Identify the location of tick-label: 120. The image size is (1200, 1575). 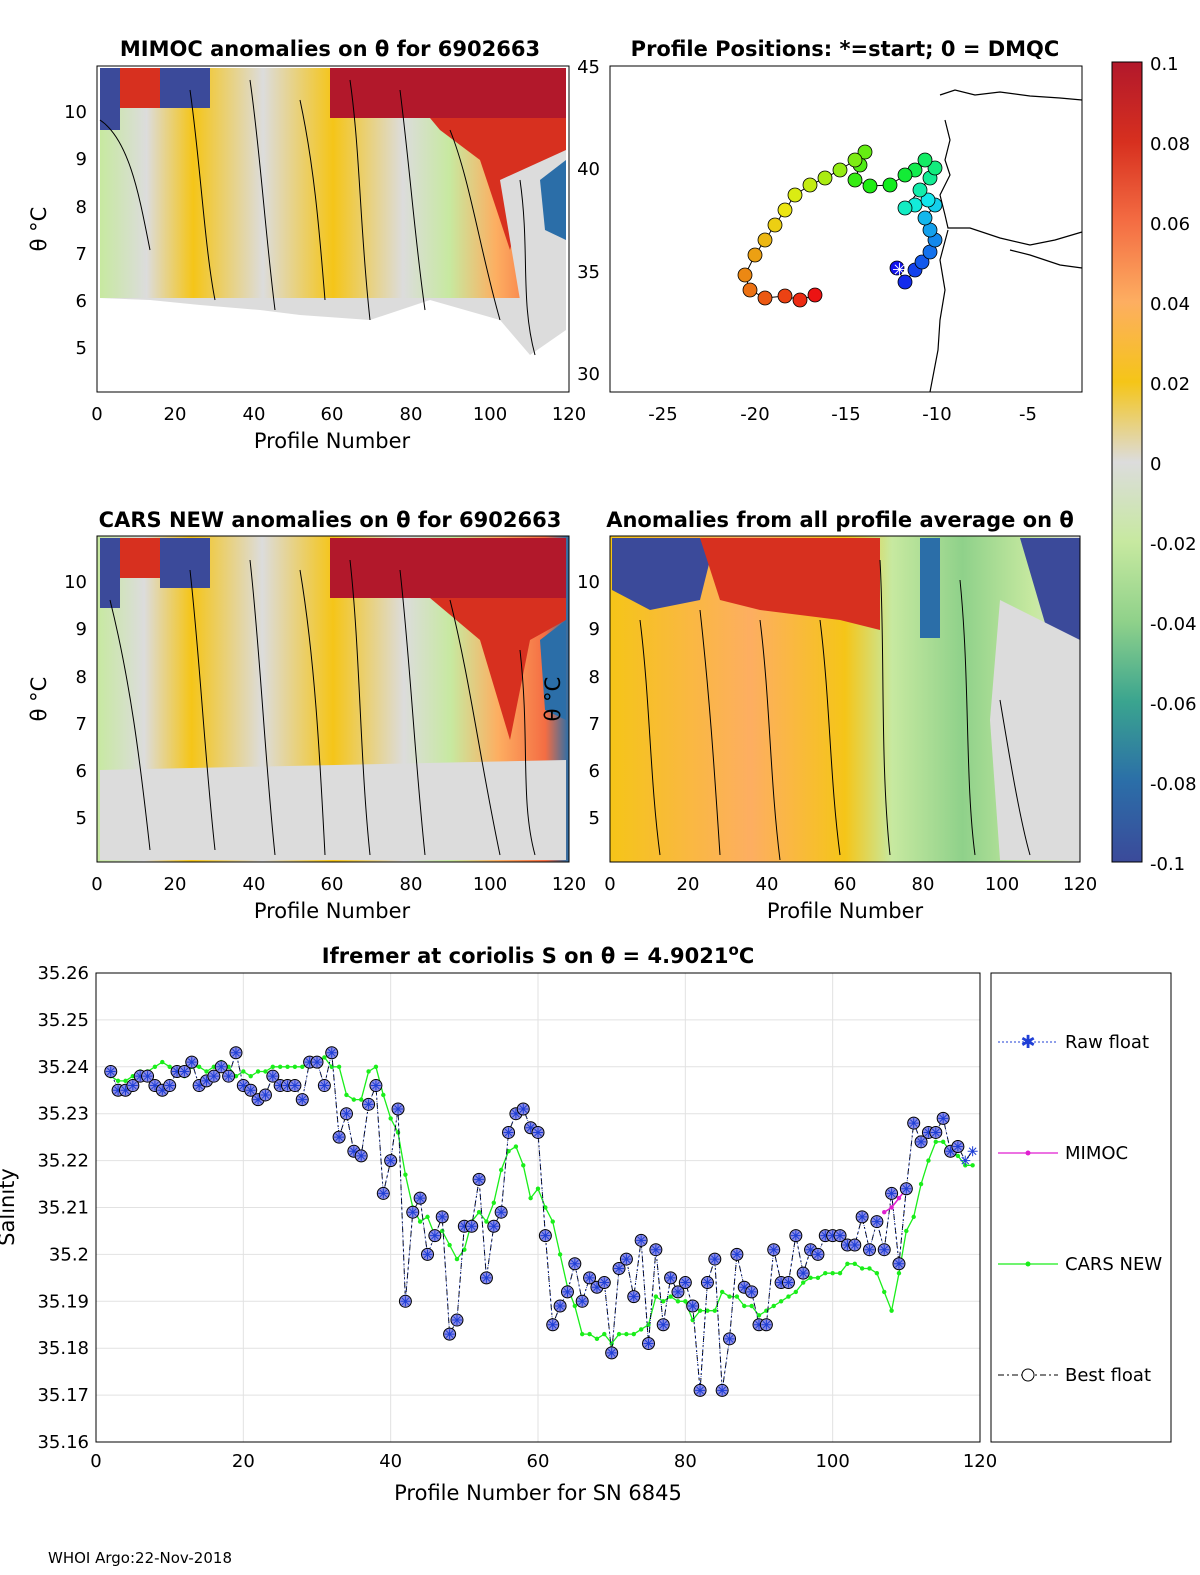
(569, 414).